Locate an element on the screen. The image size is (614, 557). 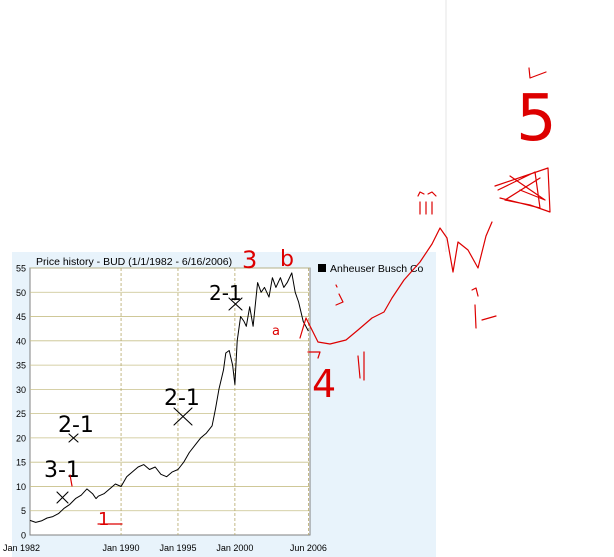
legend-label: Anheuser Busch Co is located at coordinates (377, 269).